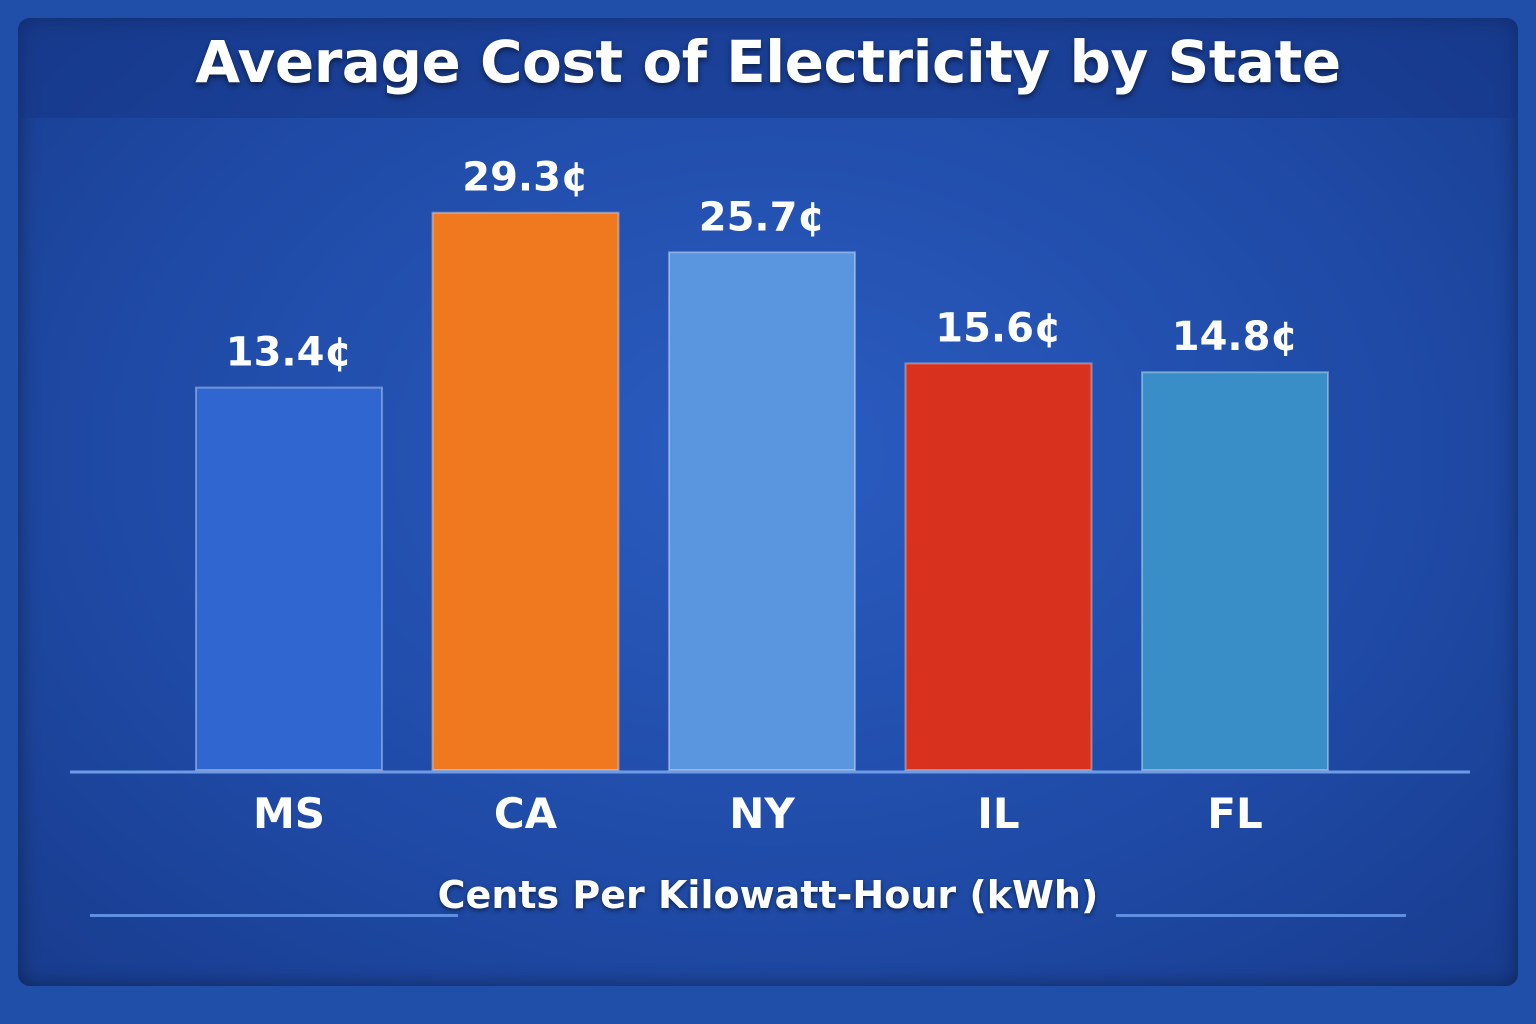  I want to click on axis-label-rule-right, so click(1261, 915).